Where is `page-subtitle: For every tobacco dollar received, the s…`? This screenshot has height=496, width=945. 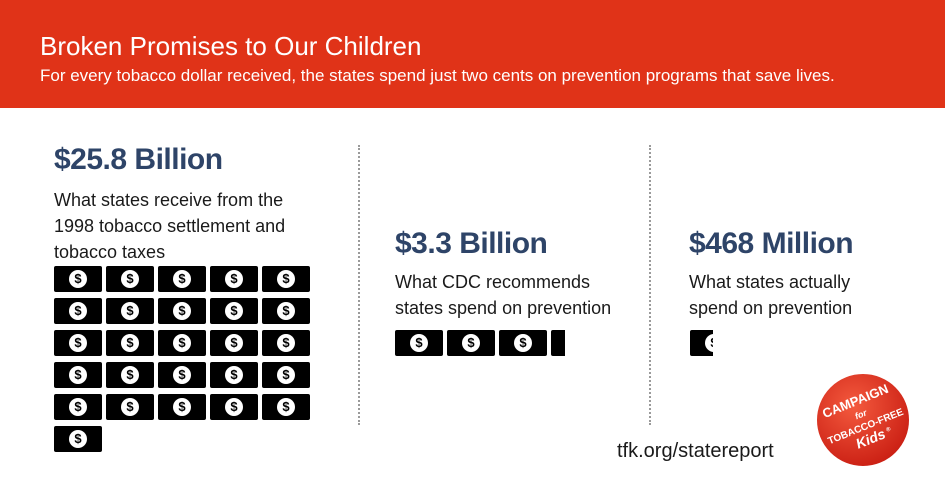
page-subtitle: For every tobacco dollar received, the s… is located at coordinates (437, 75).